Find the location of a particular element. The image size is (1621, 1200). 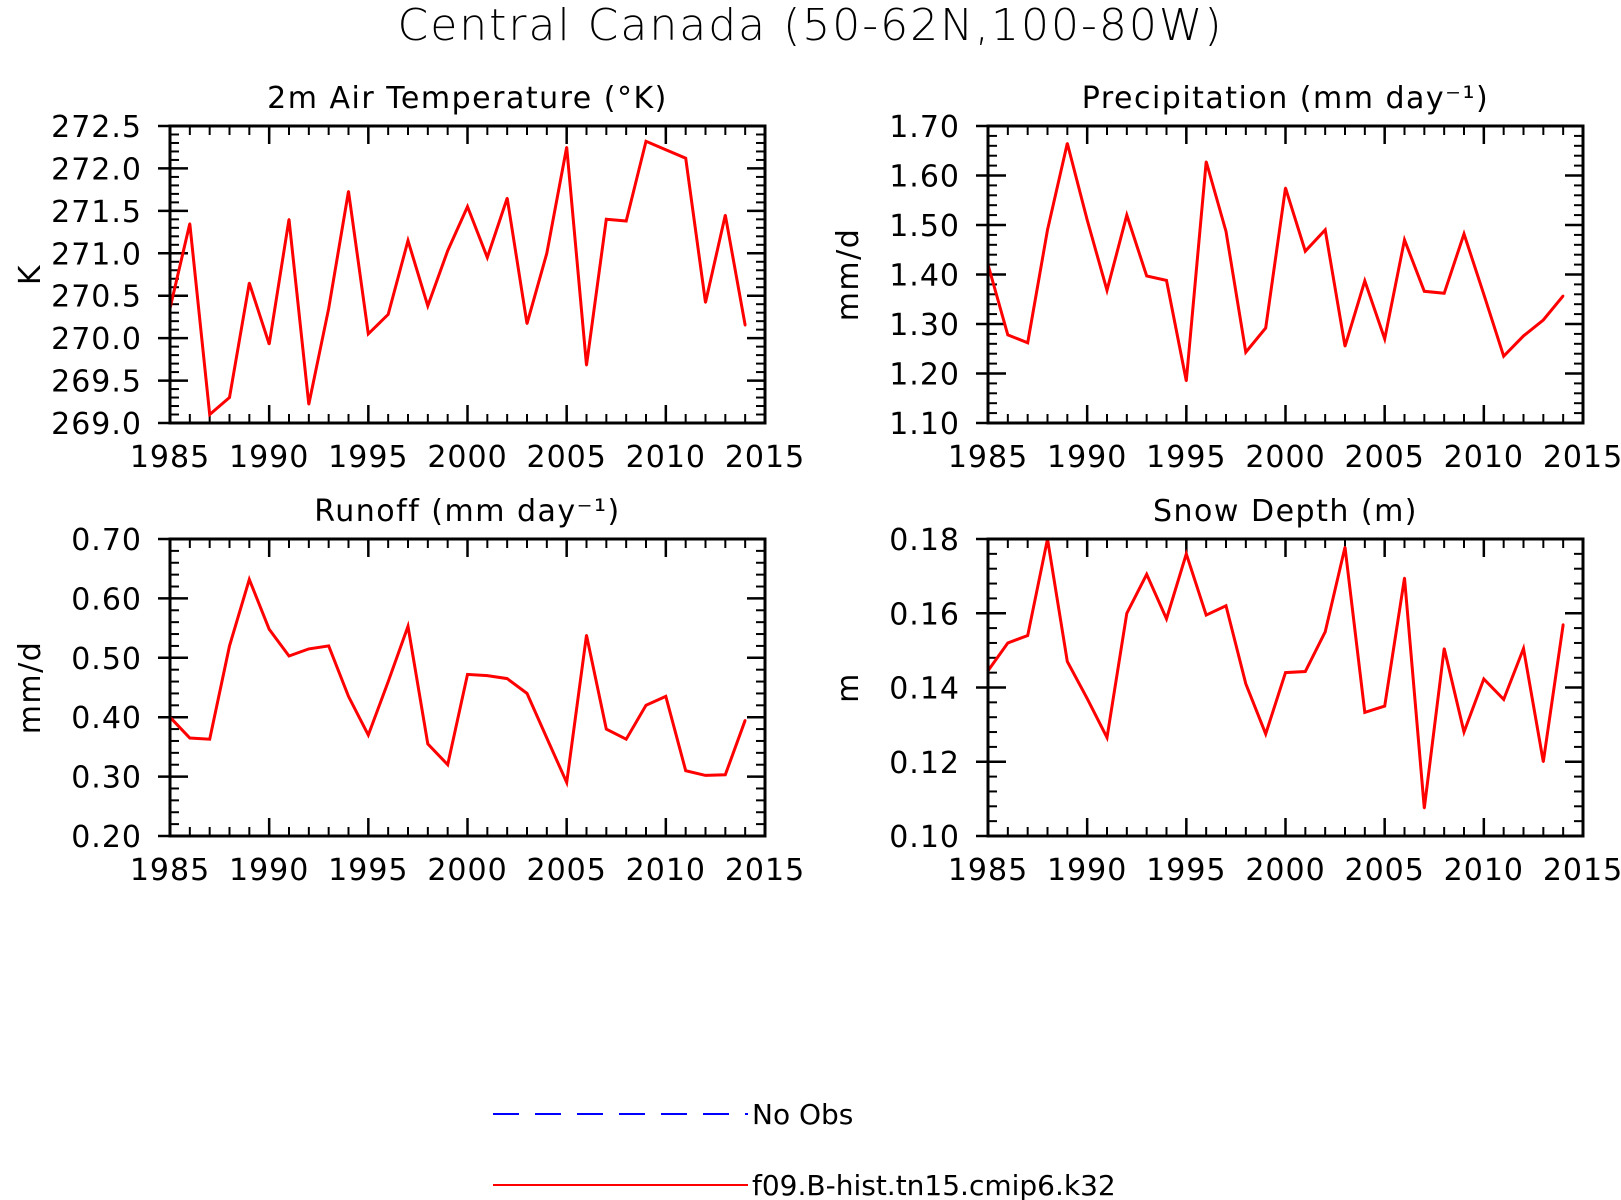

y-axis-label-air-temperature: K is located at coordinates (30, 274).